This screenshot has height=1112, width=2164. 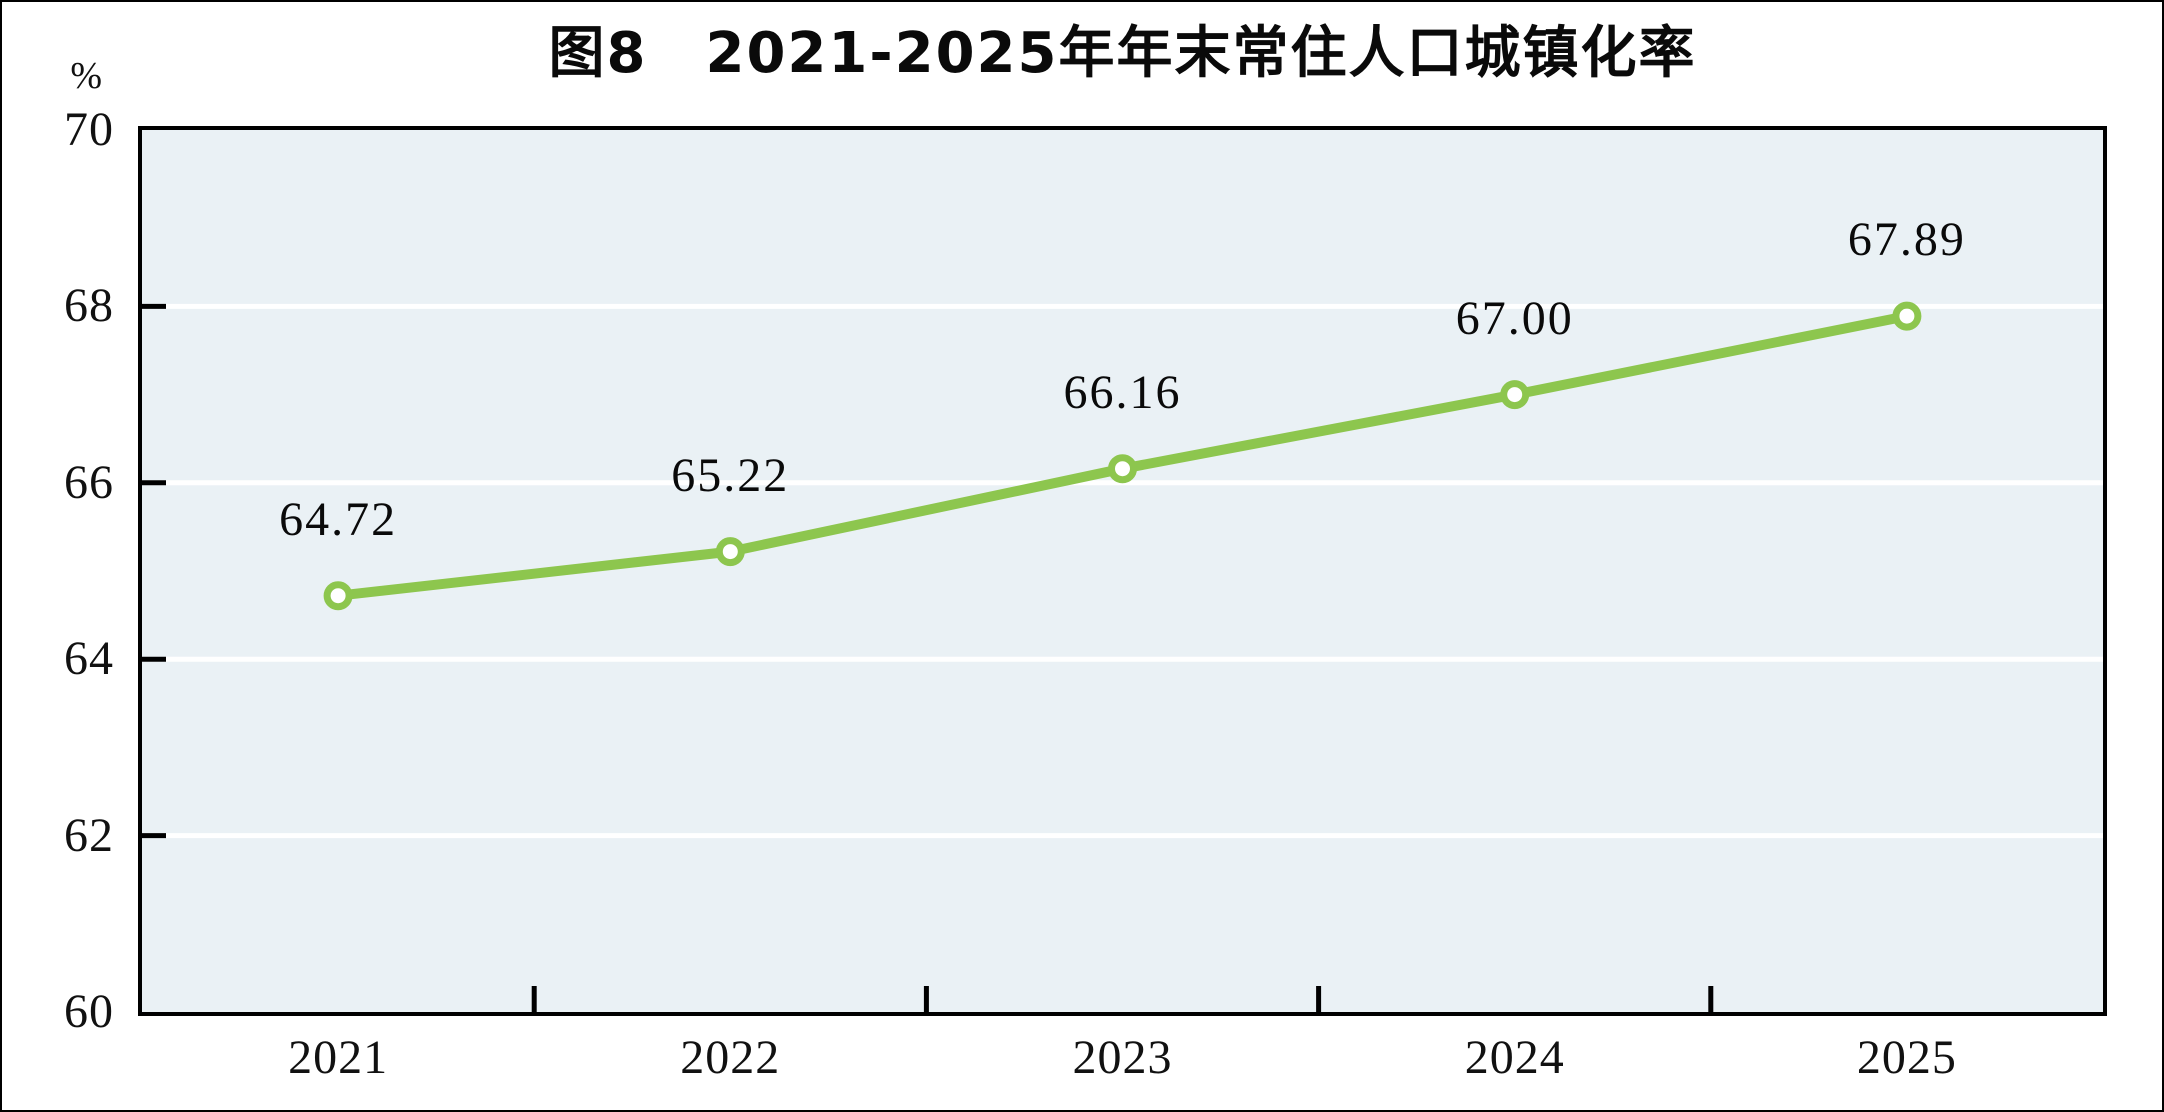 What do you see at coordinates (1122, 53) in the screenshot?
I see `chart-title: 图8 2021-2025年年末常住人口城镇化率` at bounding box center [1122, 53].